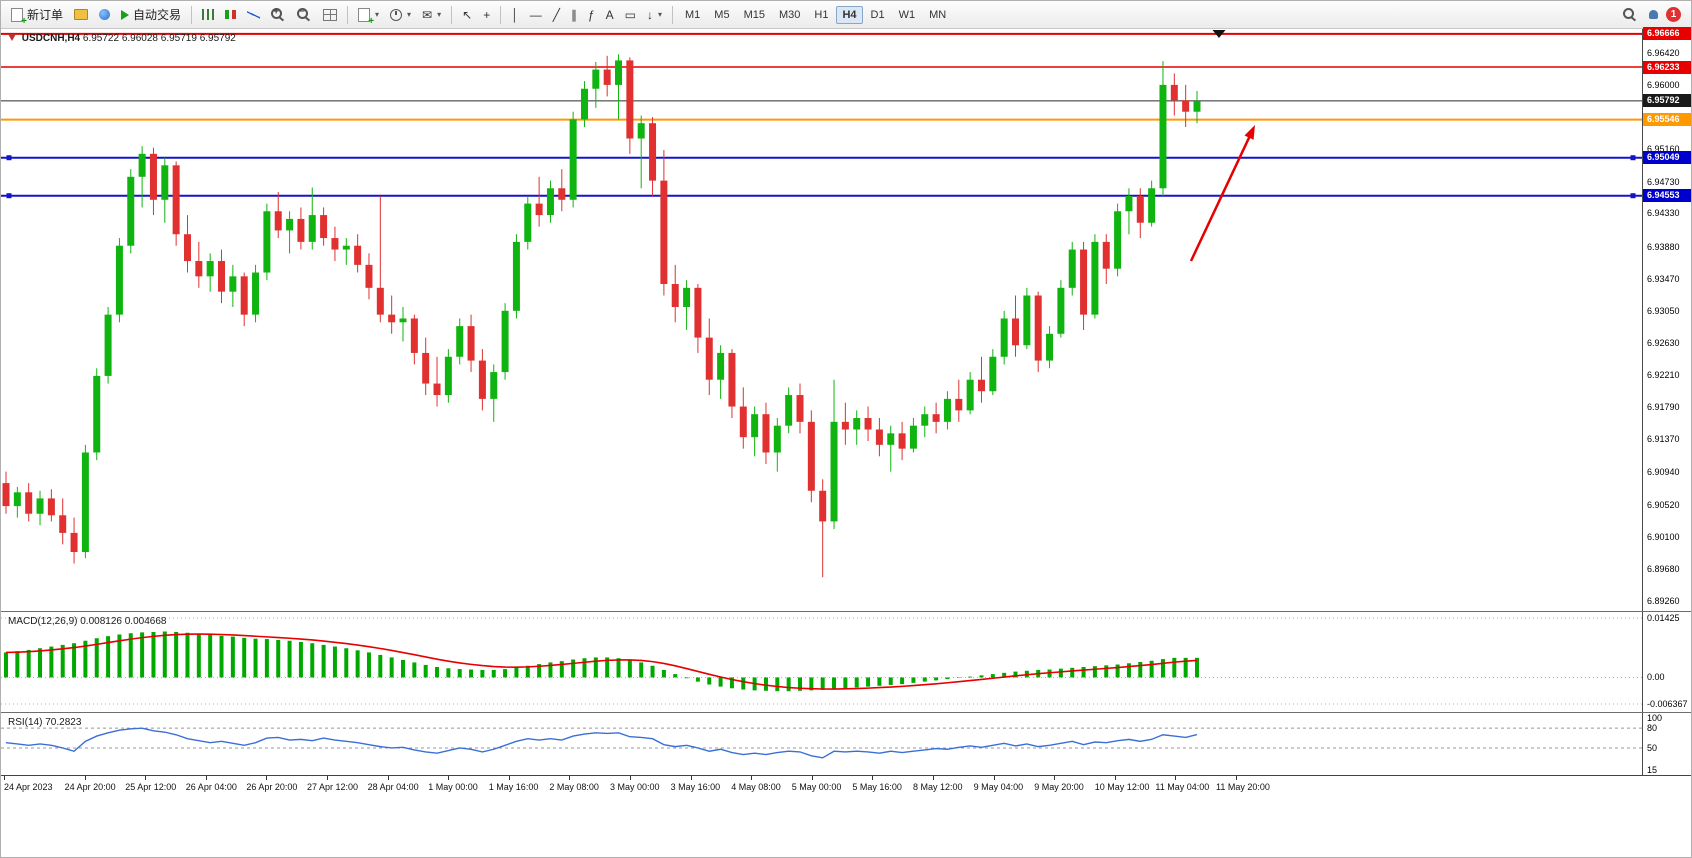 The width and height of the screenshot is (1692, 858). I want to click on account-button: 1, so click(1665, 14).